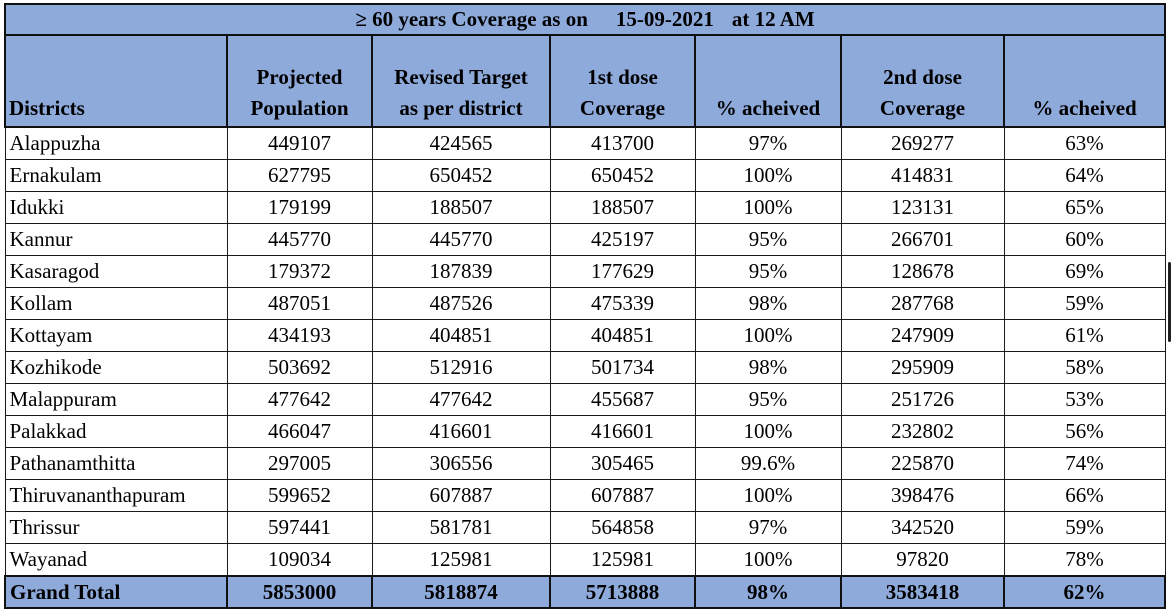 Image resolution: width=1171 pixels, height=613 pixels. Describe the element at coordinates (461, 463) in the screenshot. I see `cell-revised: 306556` at that location.